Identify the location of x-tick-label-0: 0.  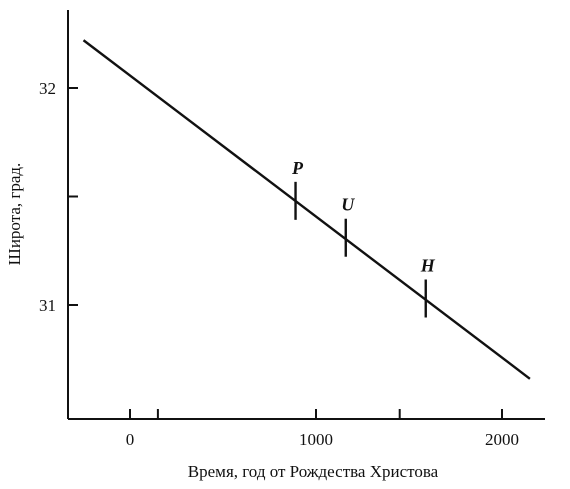
(130, 439).